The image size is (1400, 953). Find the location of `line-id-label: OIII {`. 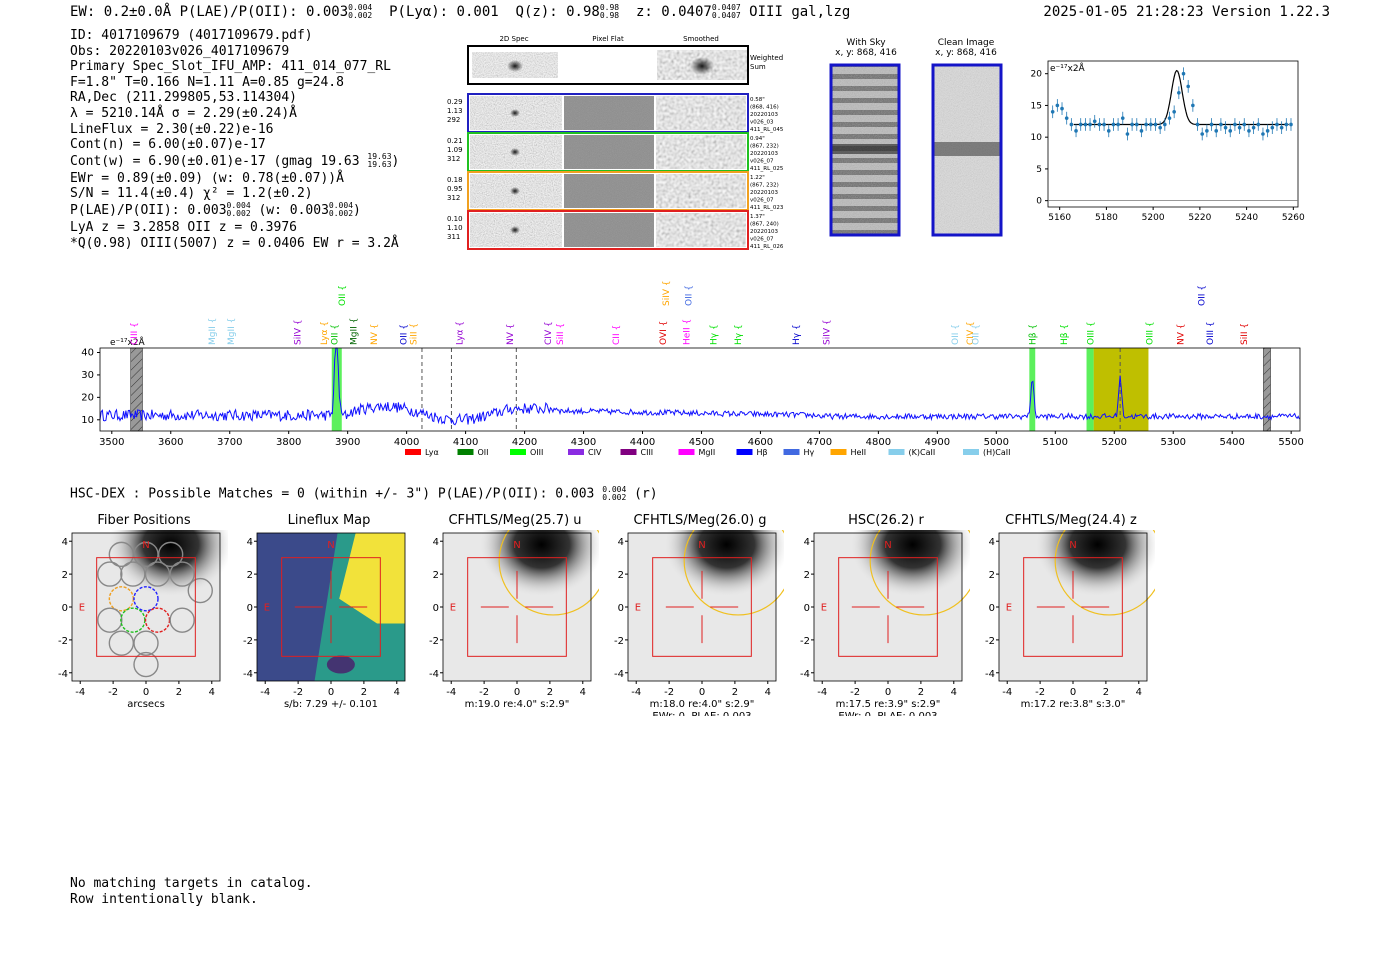

line-id-label: OIII { is located at coordinates (1092, 333).